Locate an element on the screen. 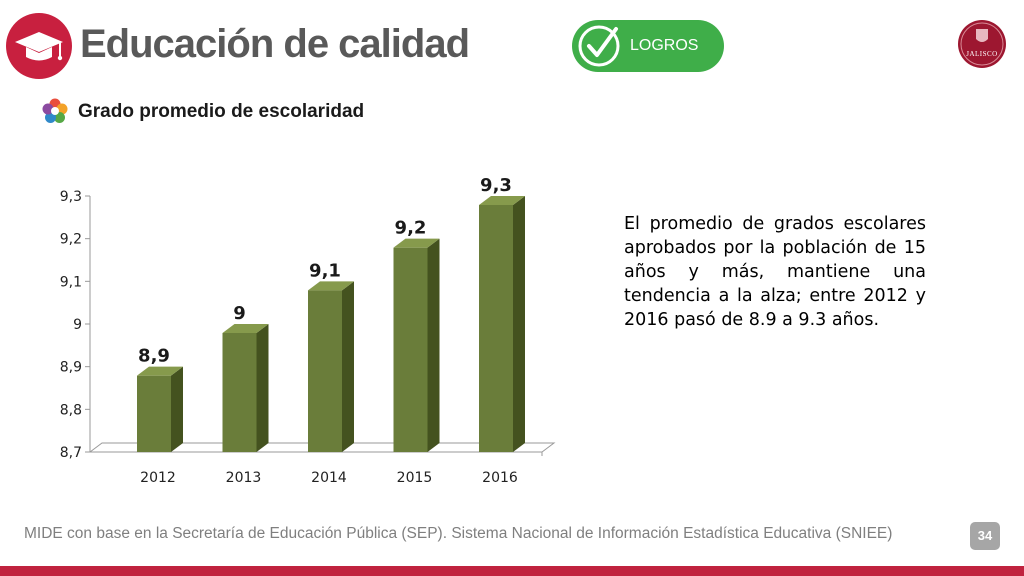  logo-text: JALISCO is located at coordinates (982, 54).